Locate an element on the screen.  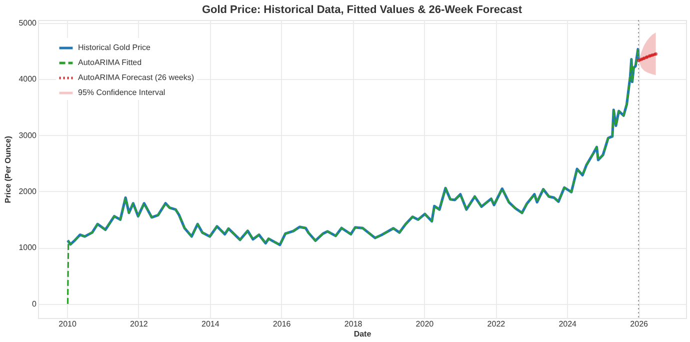
x-tick-label: 2026 is located at coordinates (639, 324).